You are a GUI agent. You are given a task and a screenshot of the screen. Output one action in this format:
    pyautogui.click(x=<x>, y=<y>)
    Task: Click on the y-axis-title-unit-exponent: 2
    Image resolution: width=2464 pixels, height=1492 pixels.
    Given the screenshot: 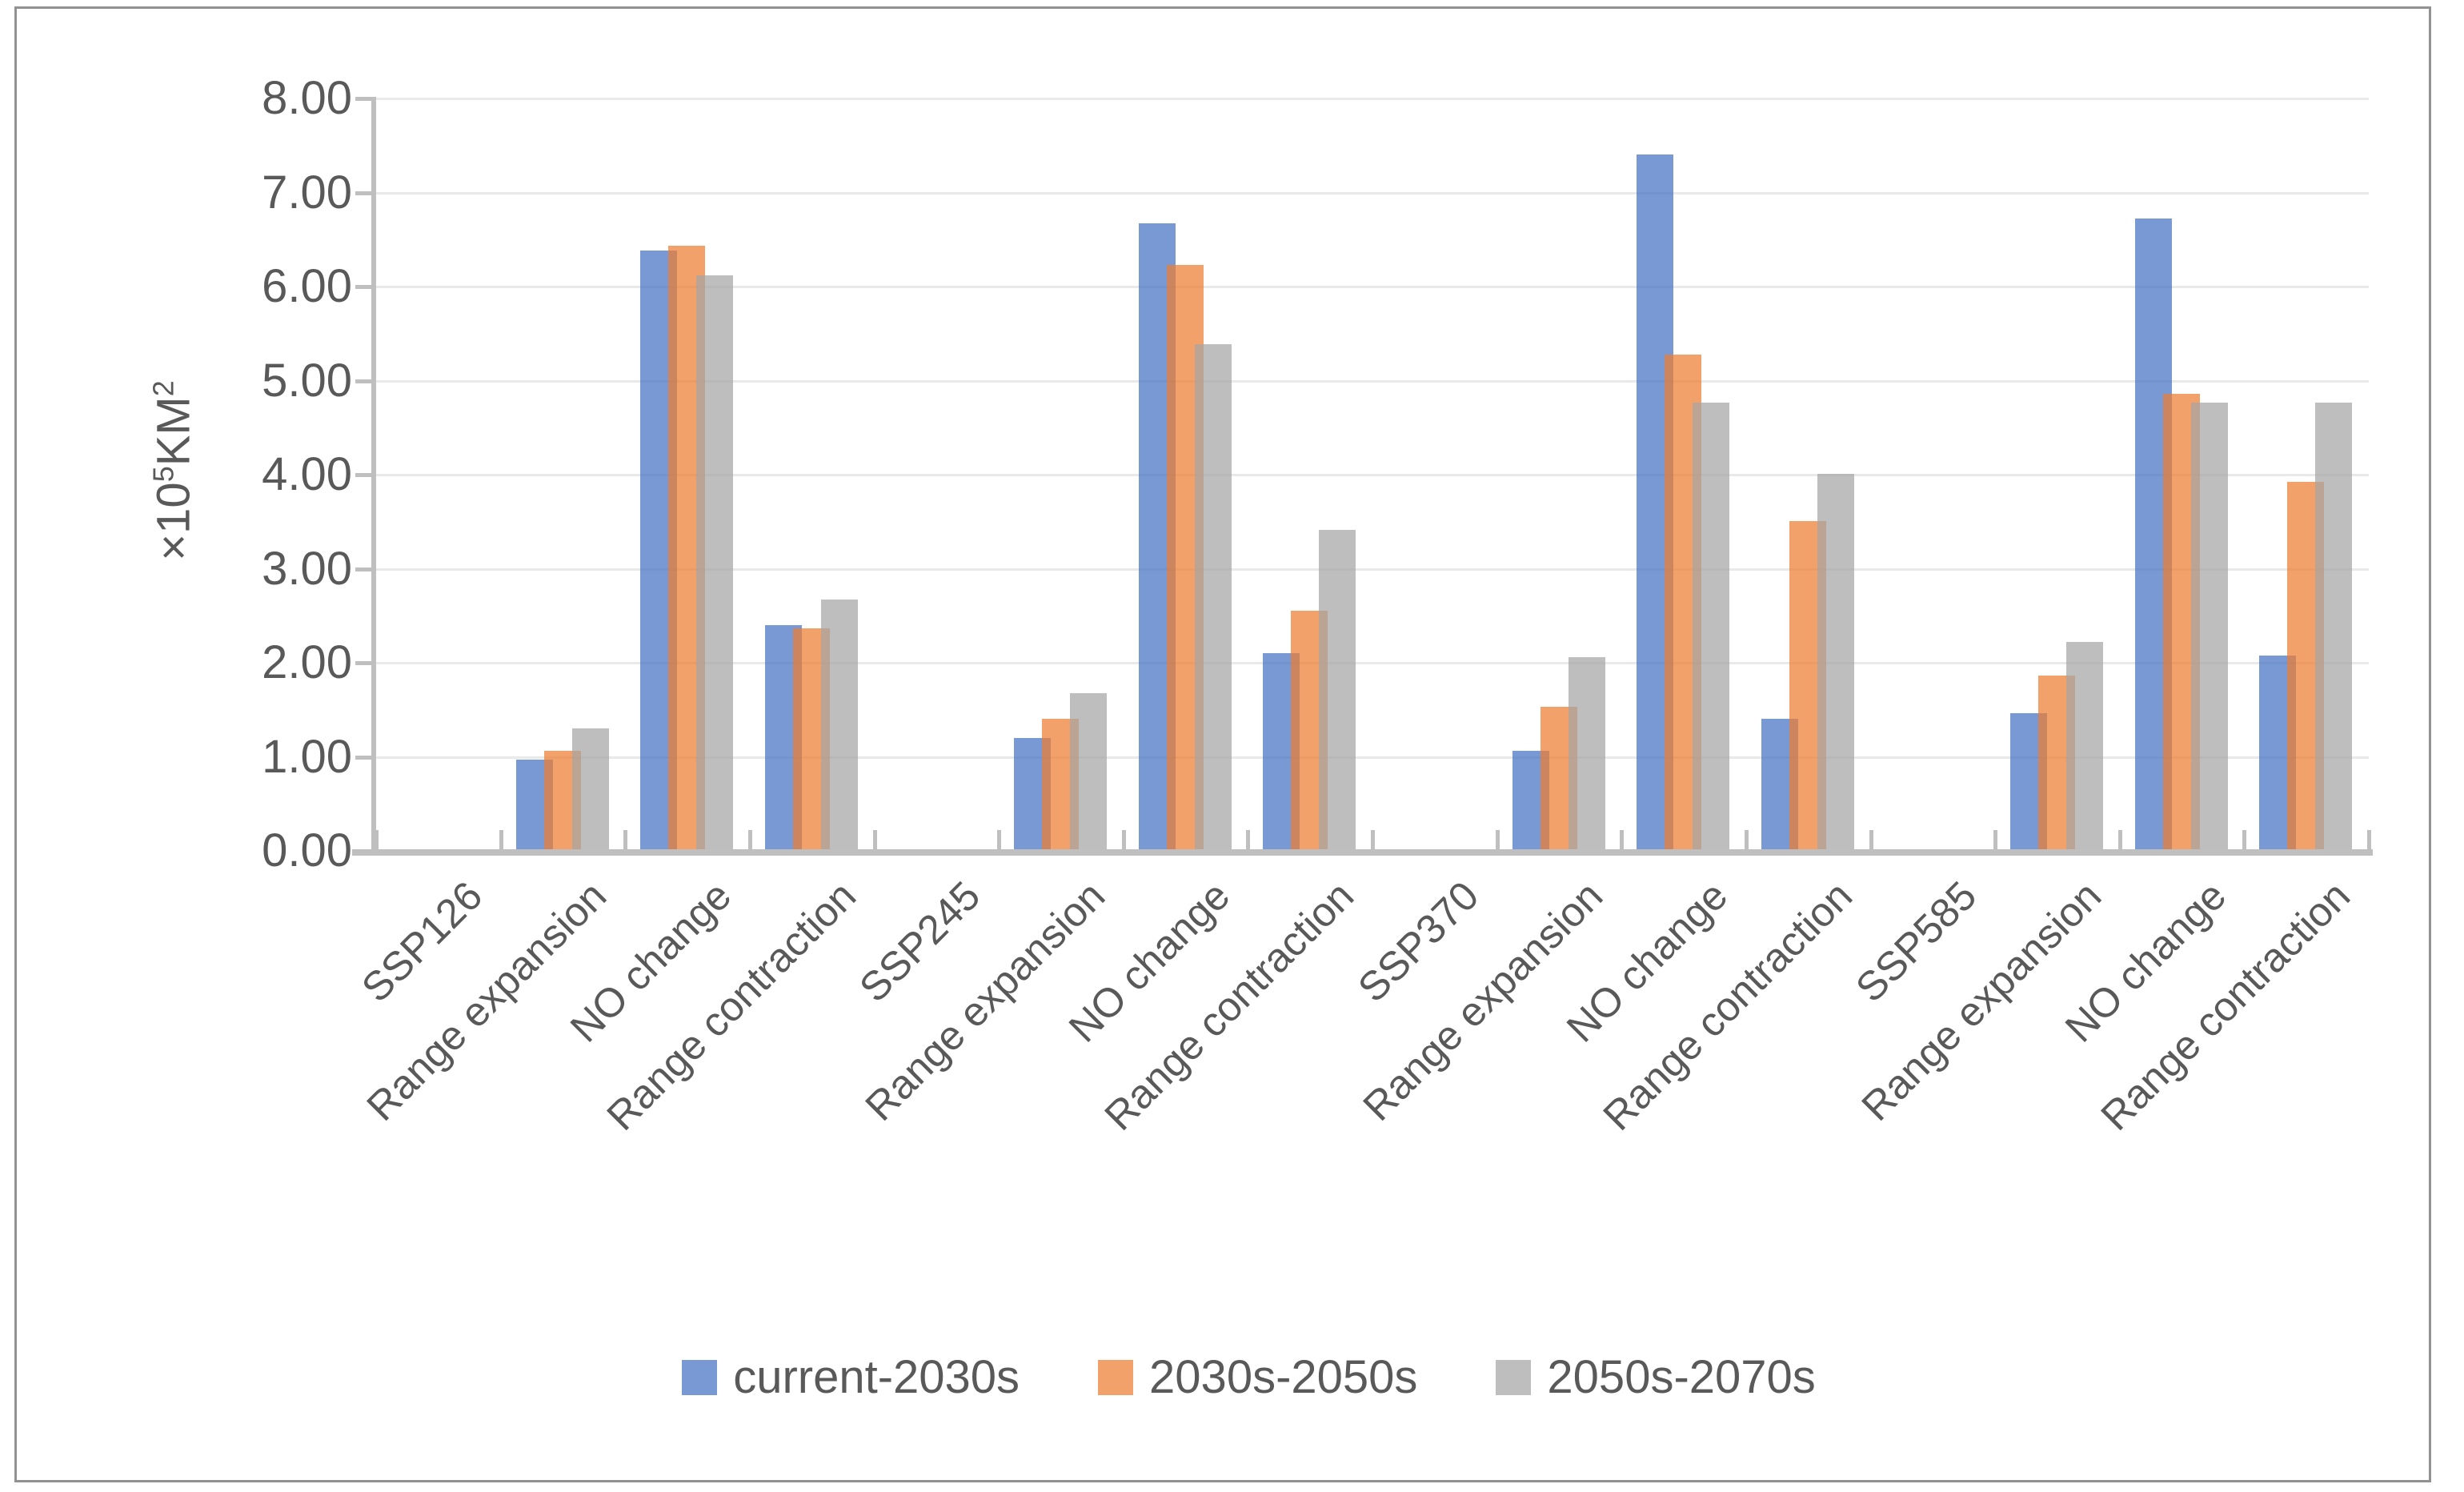 What is the action you would take?
    pyautogui.click(x=163, y=388)
    